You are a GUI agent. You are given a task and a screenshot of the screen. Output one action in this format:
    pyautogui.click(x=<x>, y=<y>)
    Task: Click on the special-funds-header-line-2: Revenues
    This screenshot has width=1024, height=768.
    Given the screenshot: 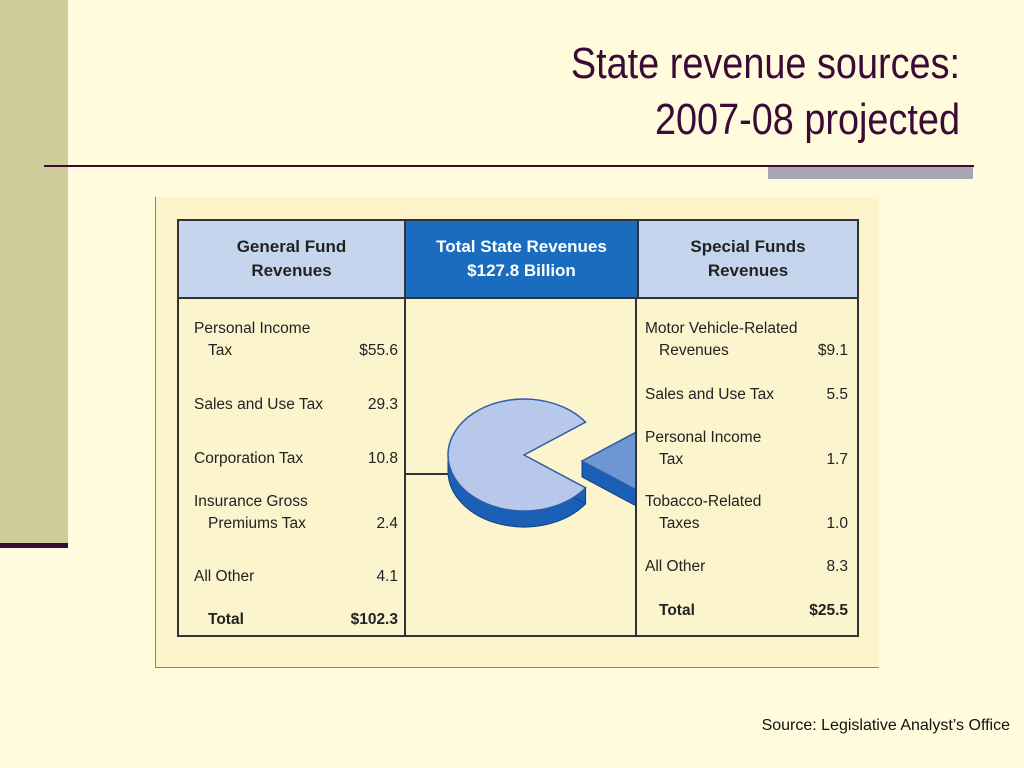 What is the action you would take?
    pyautogui.click(x=748, y=270)
    